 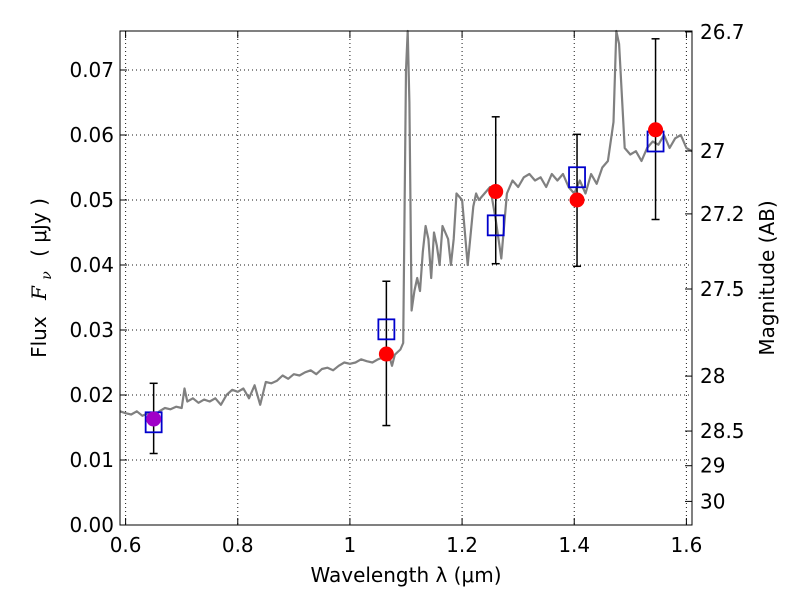 I want to click on y-tick-label: 0.05, so click(x=91, y=200).